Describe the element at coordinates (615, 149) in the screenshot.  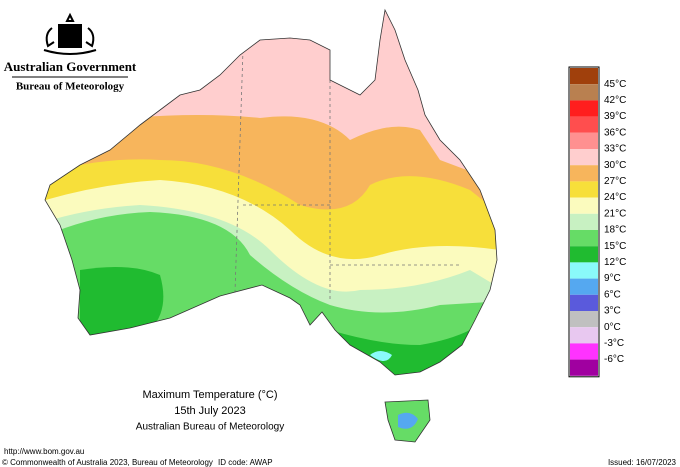
I see `legend-label: 33°C` at that location.